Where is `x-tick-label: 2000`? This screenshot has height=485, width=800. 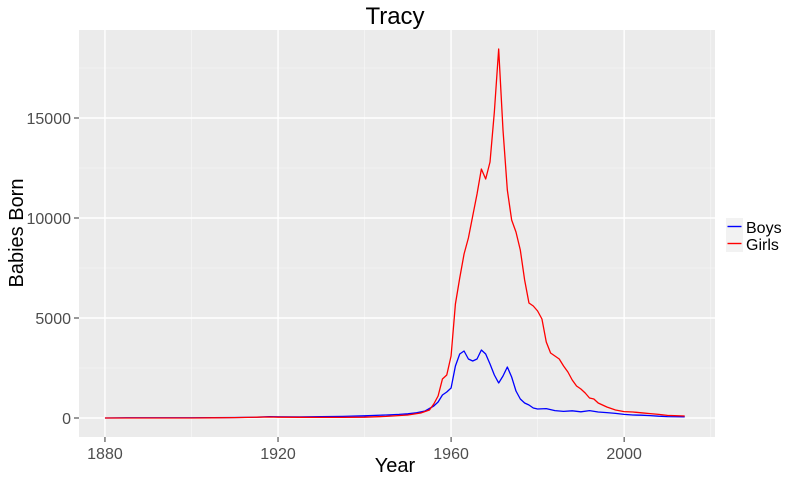 x-tick-label: 2000 is located at coordinates (624, 454).